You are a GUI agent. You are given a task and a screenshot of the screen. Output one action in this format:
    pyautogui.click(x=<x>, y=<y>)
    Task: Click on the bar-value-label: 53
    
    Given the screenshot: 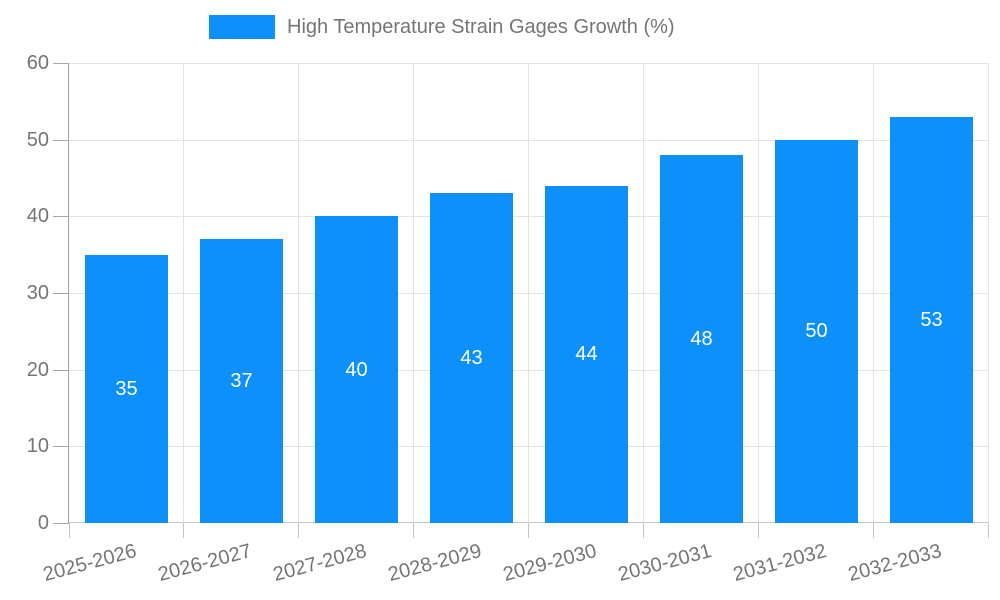 What is the action you would take?
    pyautogui.click(x=931, y=319)
    